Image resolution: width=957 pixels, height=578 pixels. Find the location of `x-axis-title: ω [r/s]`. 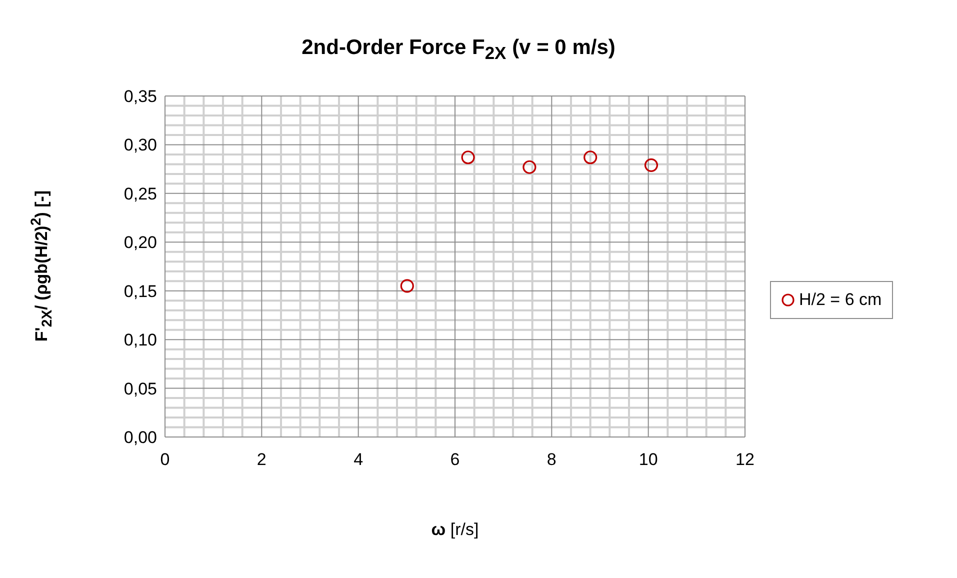

x-axis-title: ω [r/s] is located at coordinates (455, 530).